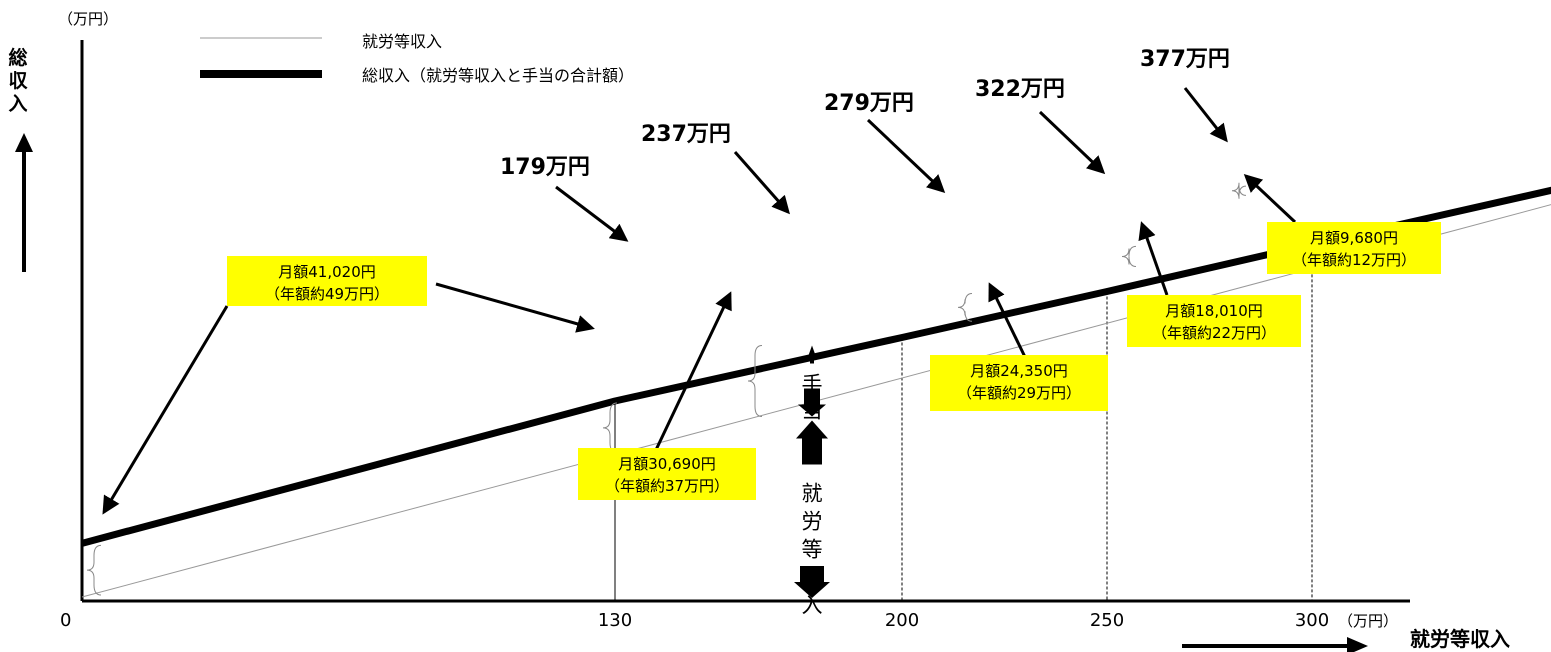 The width and height of the screenshot is (1551, 652). I want to click on x-axis-title: 就労等収入, so click(1346, 639).